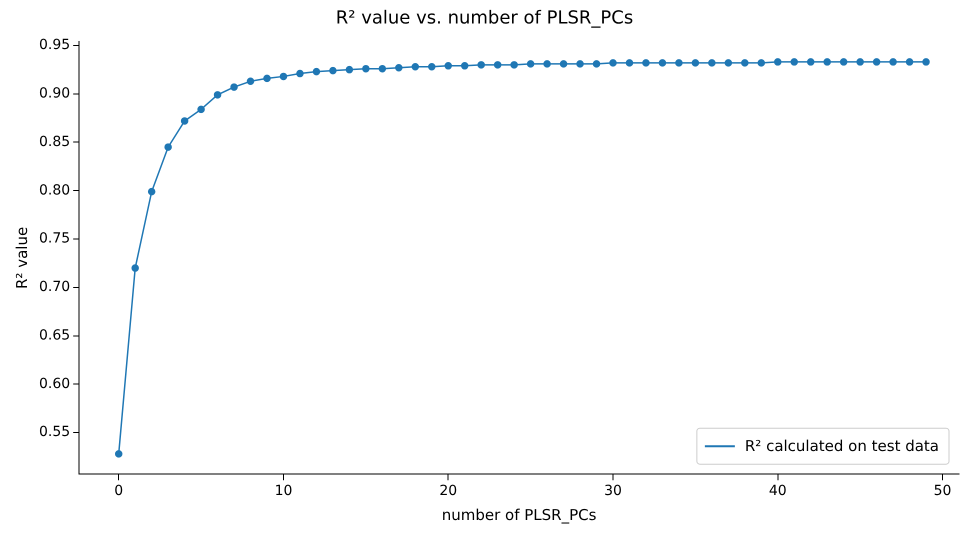  I want to click on y-axis-title: R² value, so click(21, 257).